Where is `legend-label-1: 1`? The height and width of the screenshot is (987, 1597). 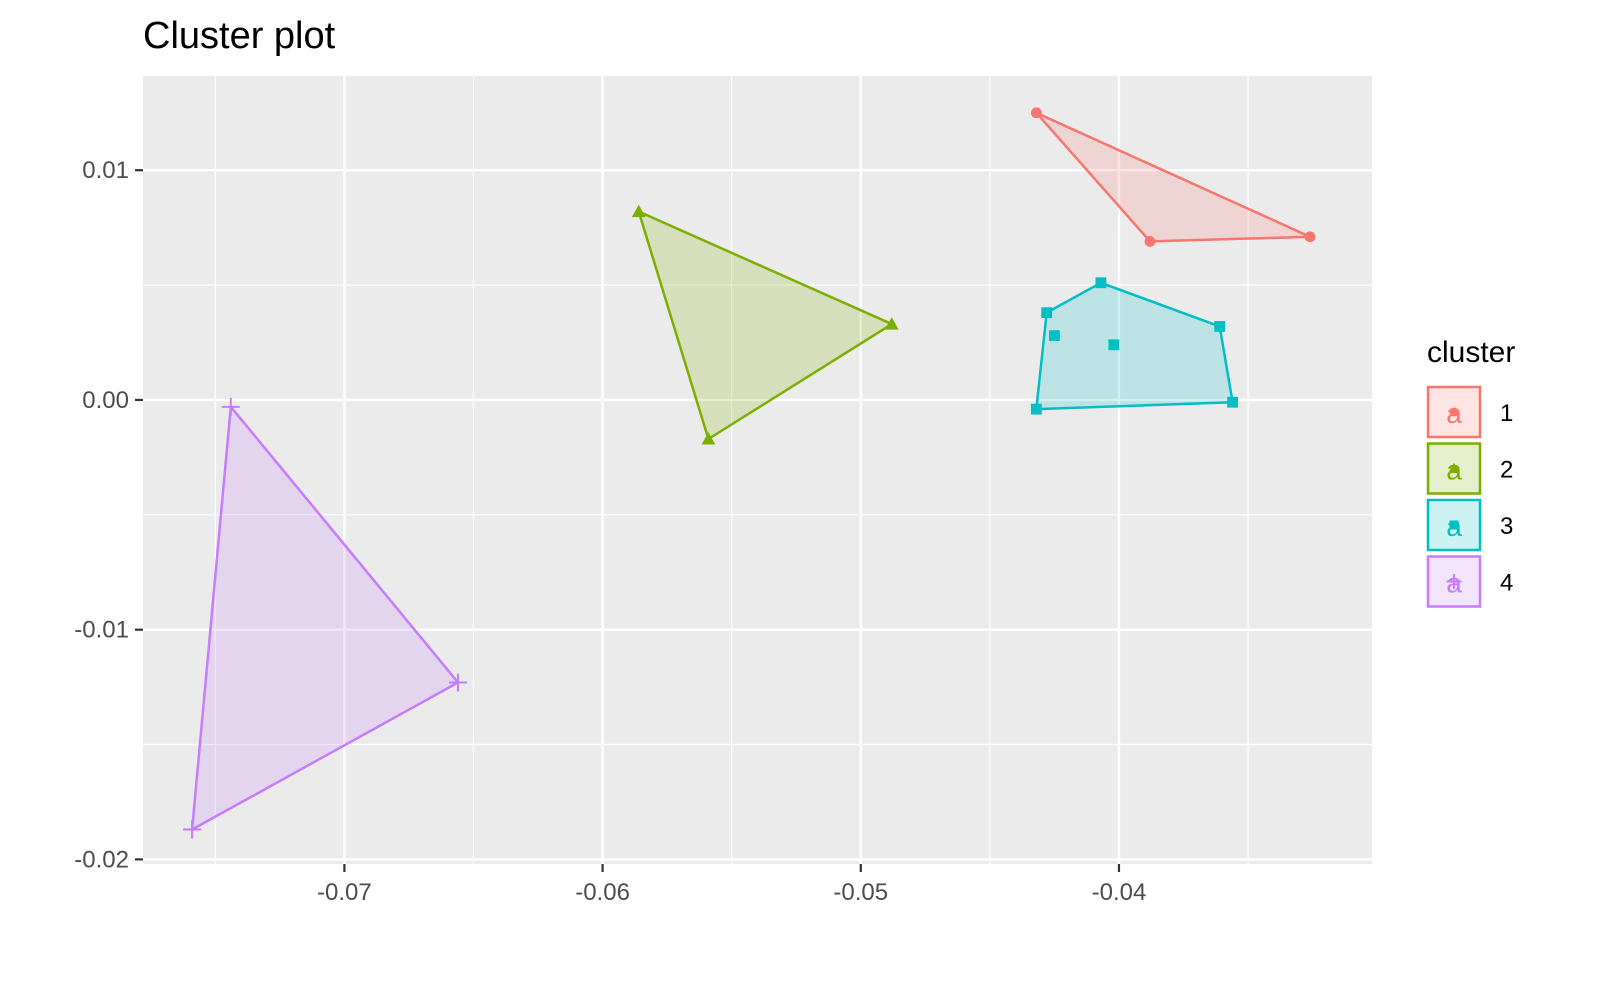
legend-label-1: 1 is located at coordinates (1506, 413).